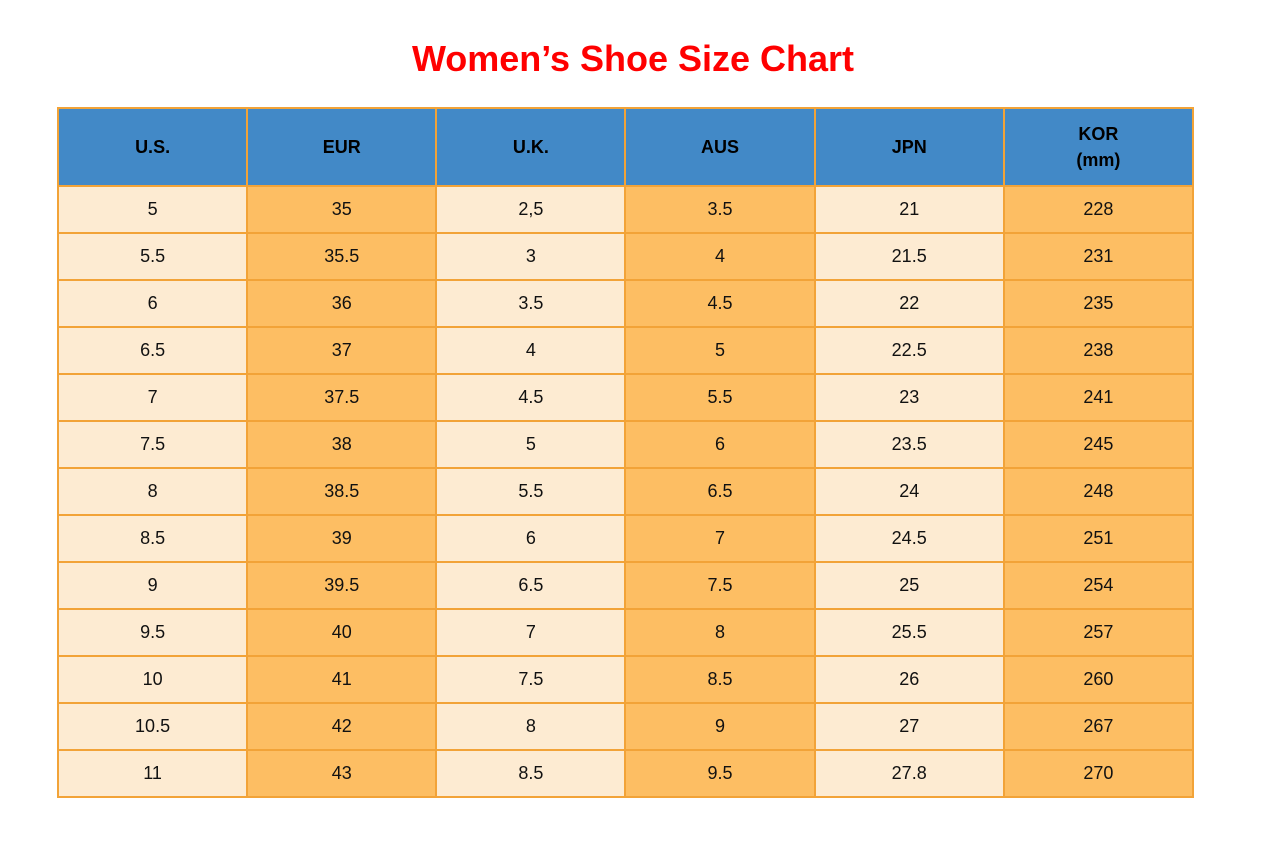 The image size is (1266, 841). Describe the element at coordinates (1098, 160) in the screenshot. I see `column-header-sublabel: (mm)` at that location.